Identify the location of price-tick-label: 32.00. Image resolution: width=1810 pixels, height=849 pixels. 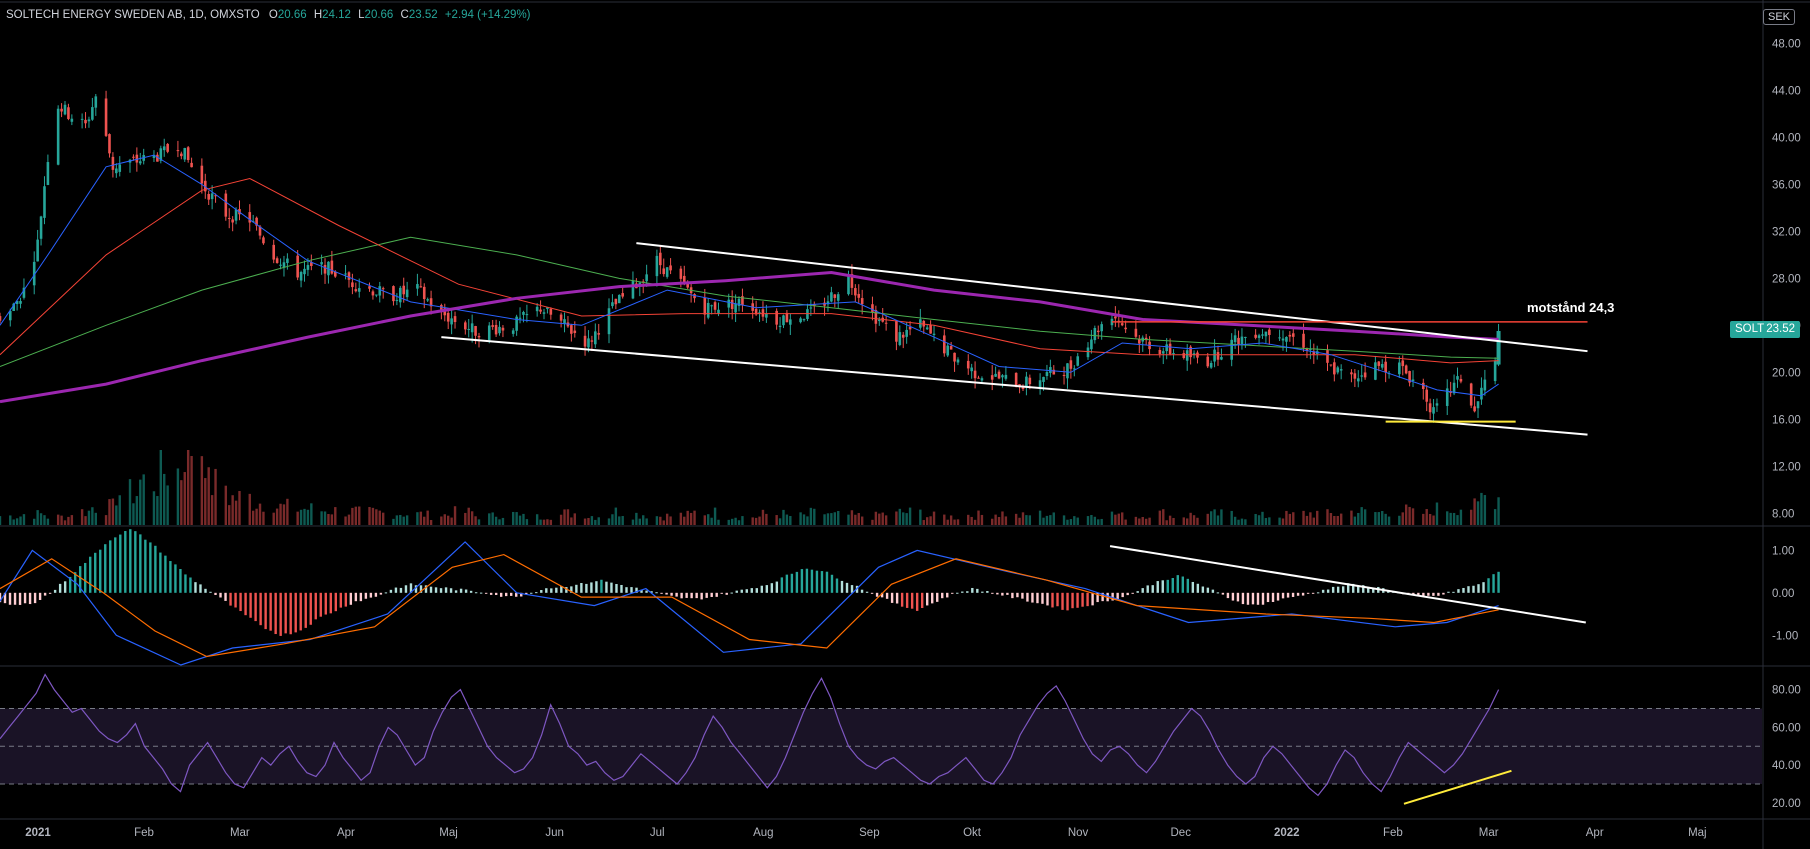
(1786, 232).